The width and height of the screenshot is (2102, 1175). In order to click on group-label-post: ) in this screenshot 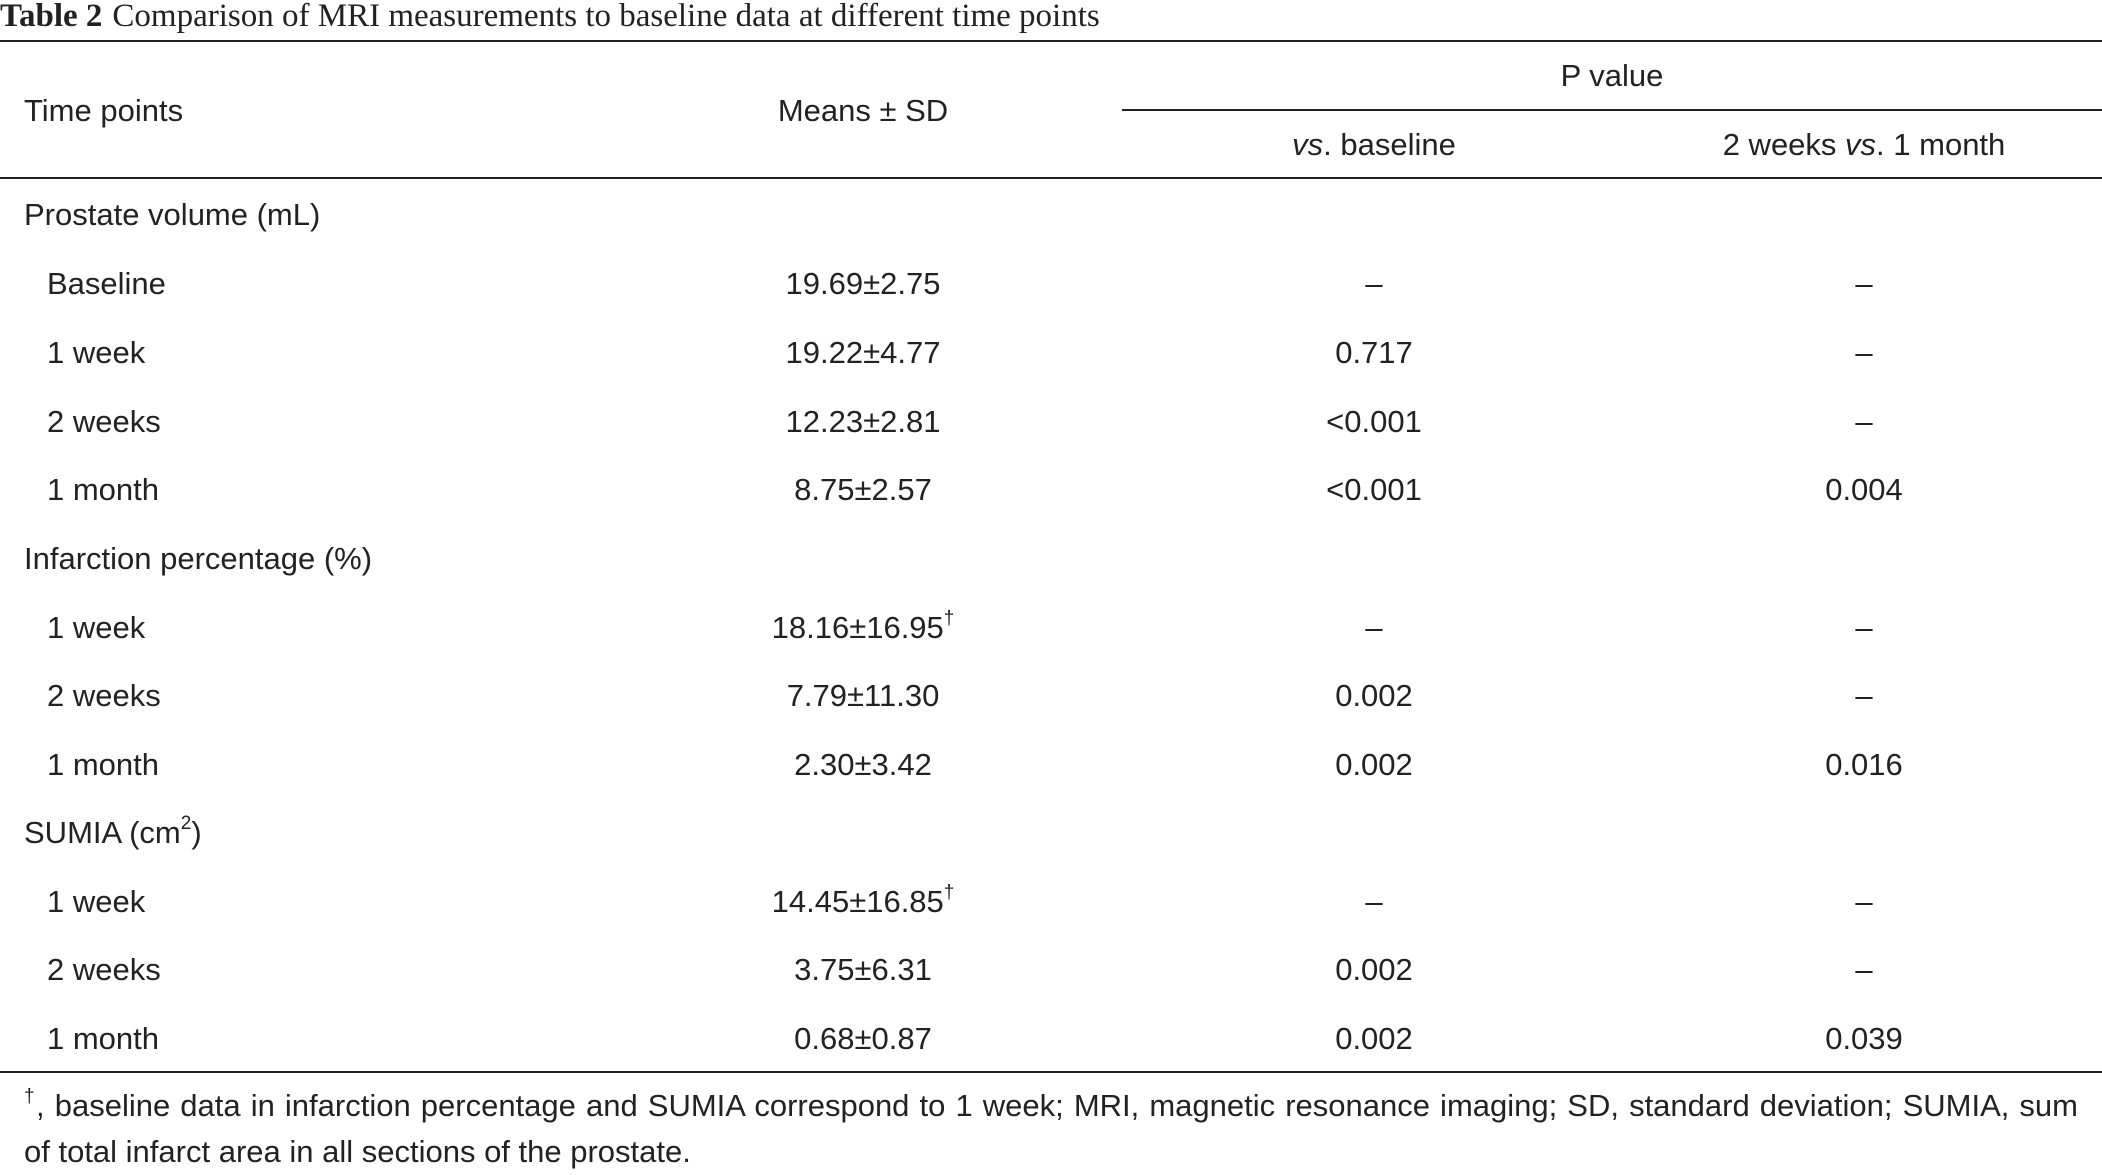, I will do `click(196, 832)`.